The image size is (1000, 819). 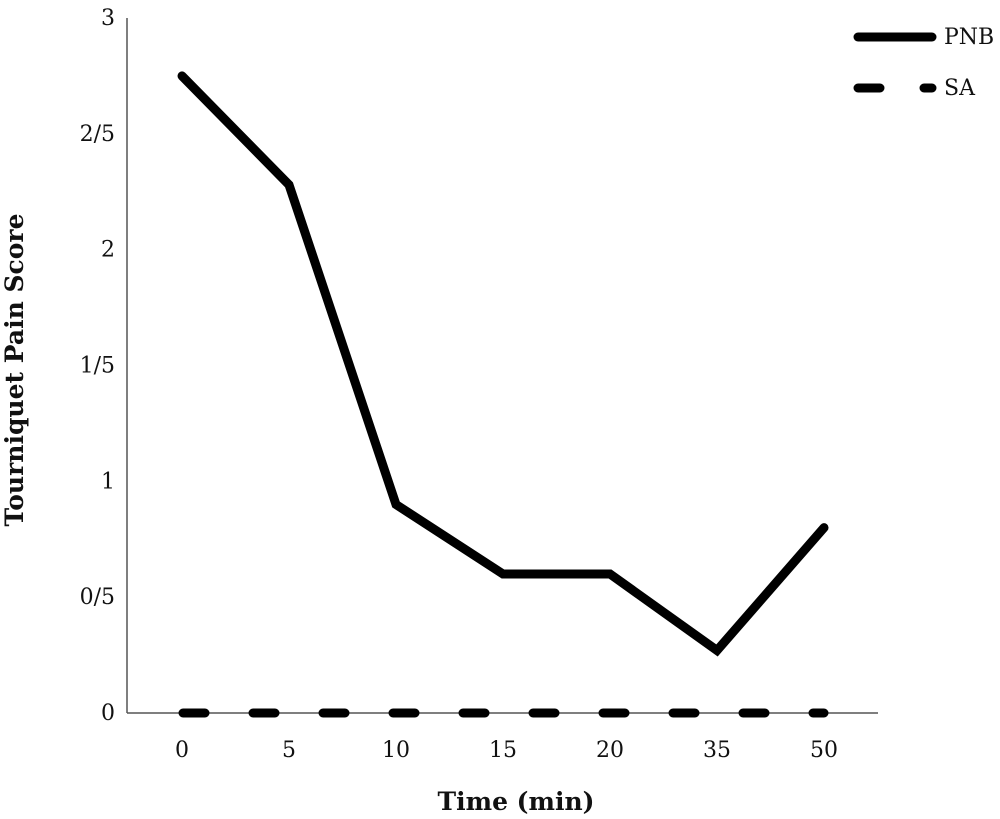 I want to click on y-tick-labels: 0 0/5 1 1/5 2 2/5 3, so click(x=97, y=366).